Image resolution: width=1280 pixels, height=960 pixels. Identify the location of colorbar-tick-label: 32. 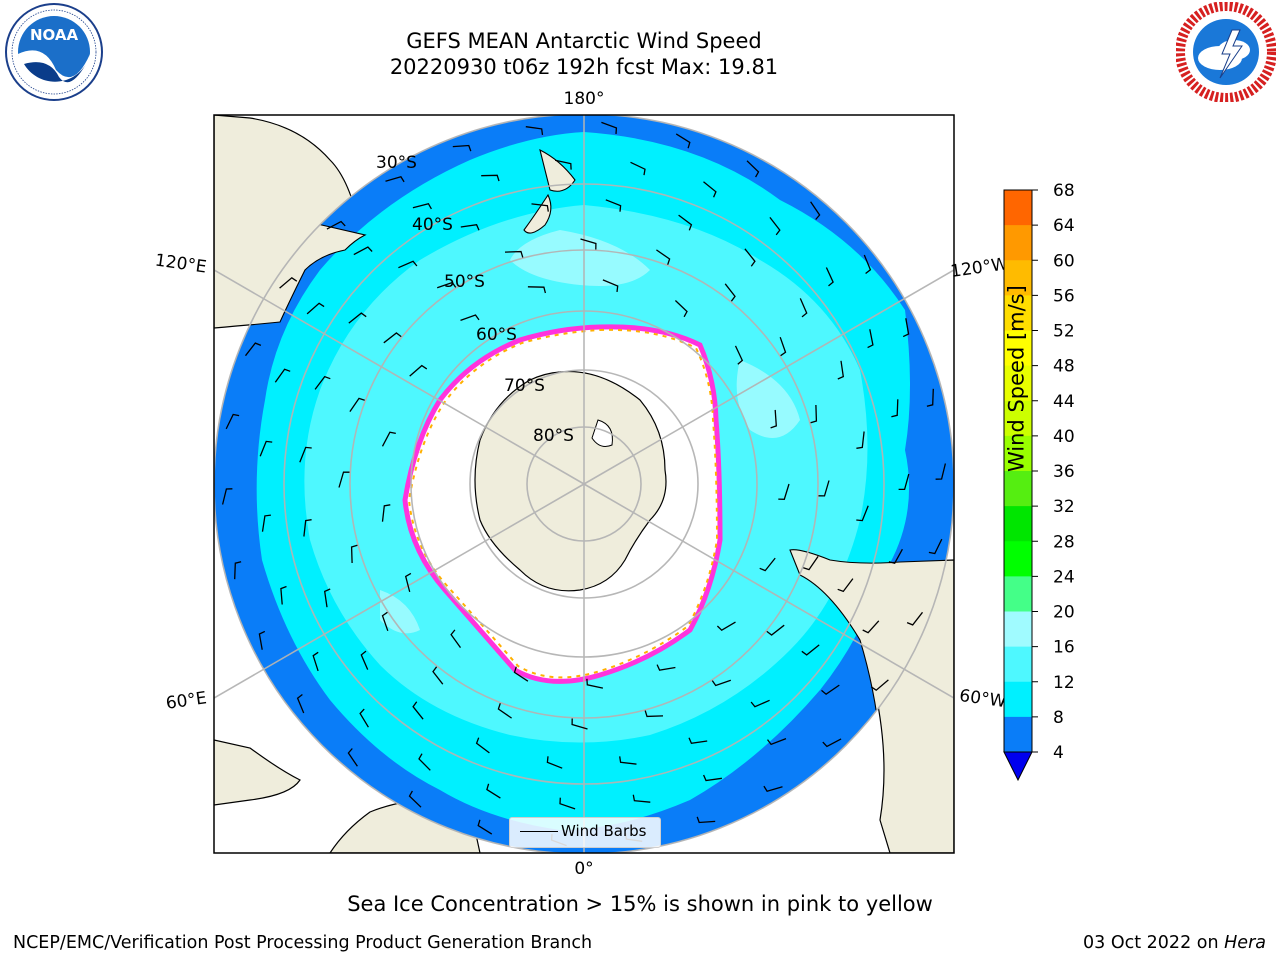
(1064, 507).